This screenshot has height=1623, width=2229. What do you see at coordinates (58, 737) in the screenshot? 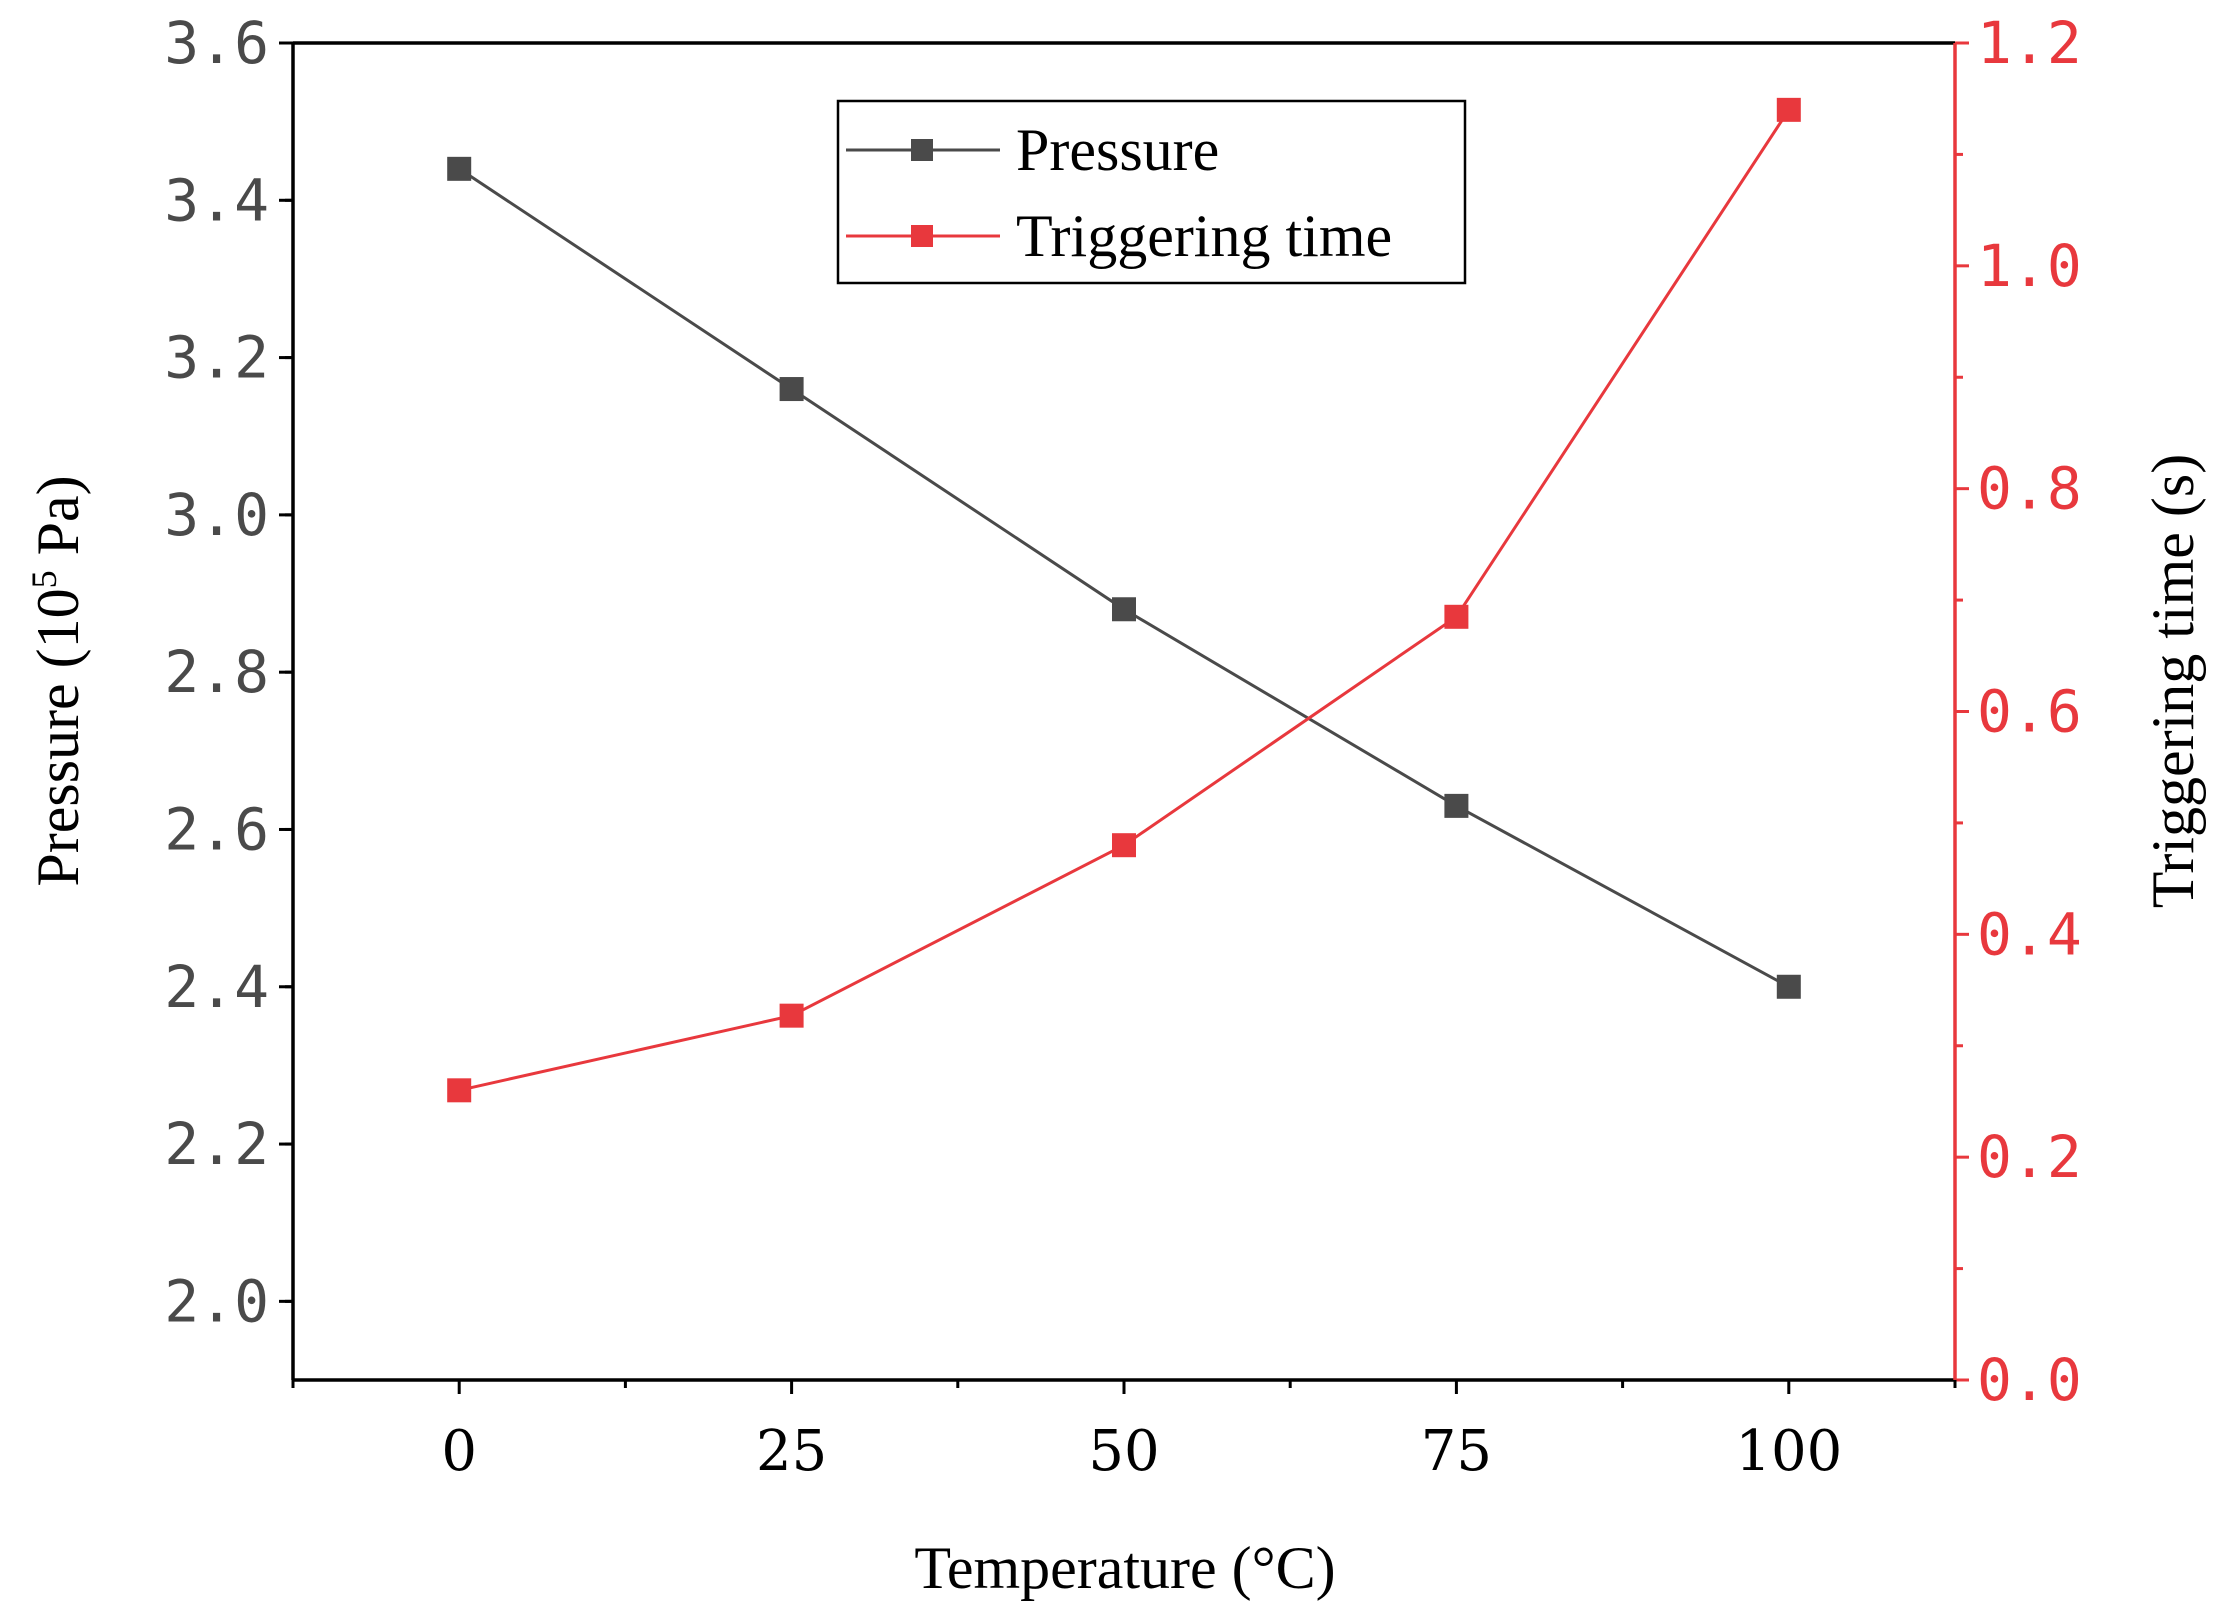
I see `y-axis-left-title-prefix: Pressure (10` at bounding box center [58, 737].